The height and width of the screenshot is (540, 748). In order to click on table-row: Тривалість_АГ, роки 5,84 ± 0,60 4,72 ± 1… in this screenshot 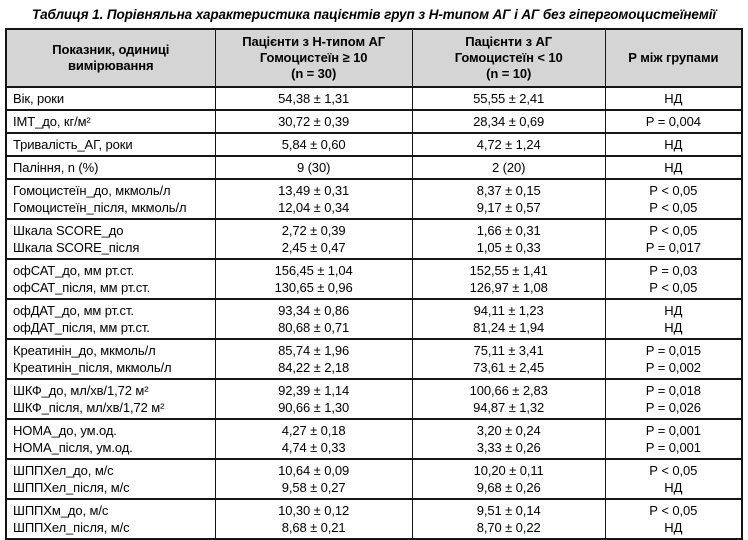, I will do `click(374, 144)`.